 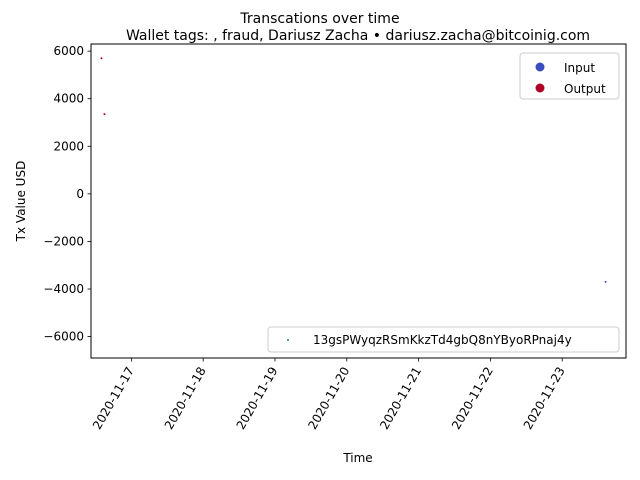 I want to click on legend-type-box, so click(x=569, y=76).